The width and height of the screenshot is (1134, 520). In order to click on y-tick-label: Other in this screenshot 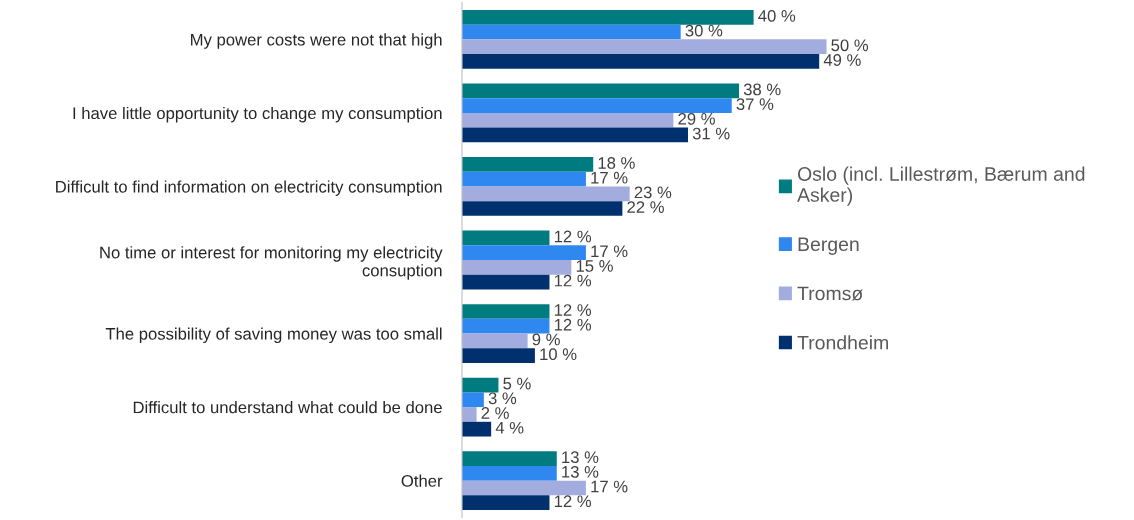, I will do `click(422, 480)`.